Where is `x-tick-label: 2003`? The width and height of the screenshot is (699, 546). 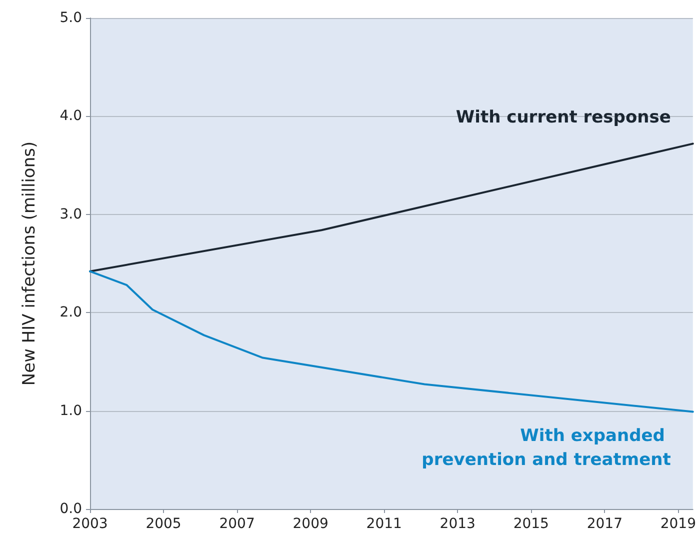
x-tick-label: 2003 is located at coordinates (90, 524).